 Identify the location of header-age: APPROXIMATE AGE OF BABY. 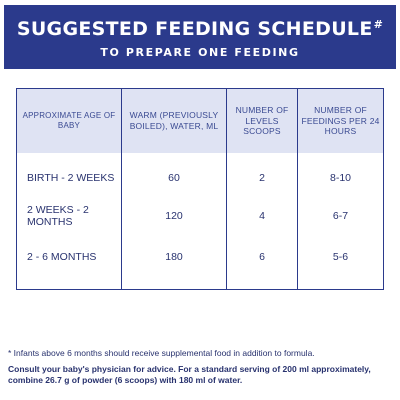
(69, 120).